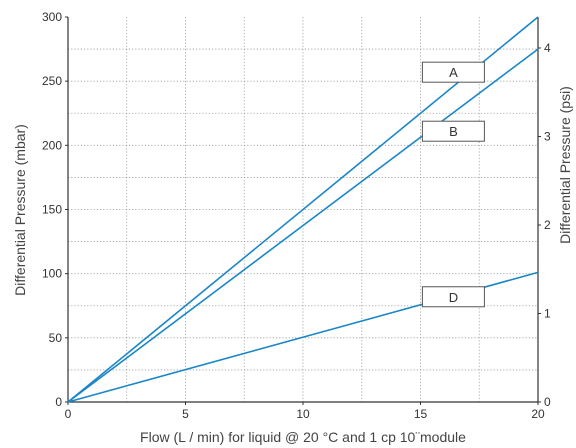 The height and width of the screenshot is (448, 576). I want to click on y-tick-label-right: 0, so click(547, 402).